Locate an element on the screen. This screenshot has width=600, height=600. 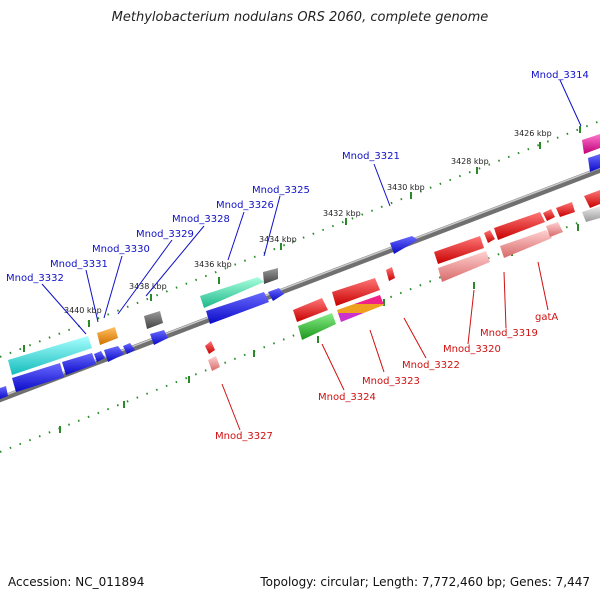
gene-label: Mnod_3321 is located at coordinates (371, 156).